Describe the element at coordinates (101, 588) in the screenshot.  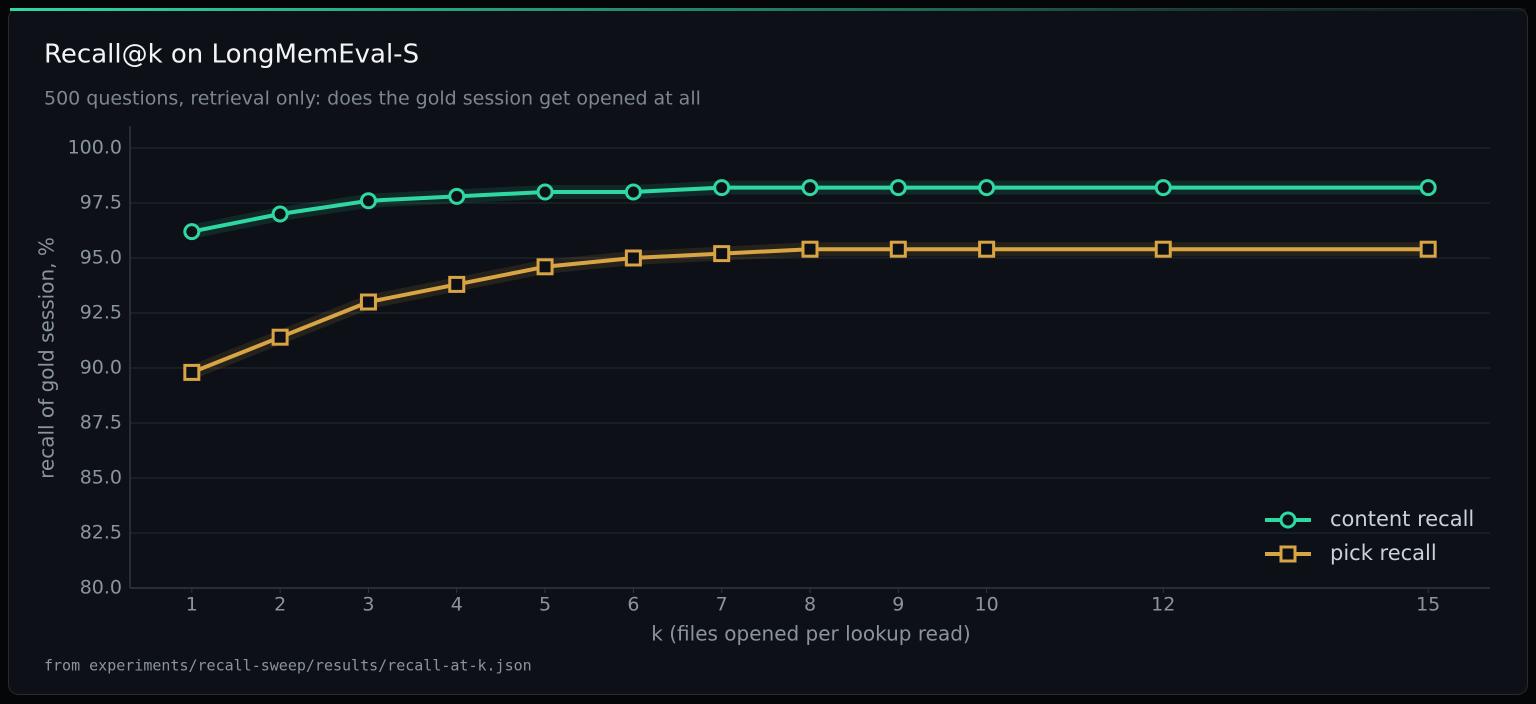
I see `y-tick-label: 80.0` at that location.